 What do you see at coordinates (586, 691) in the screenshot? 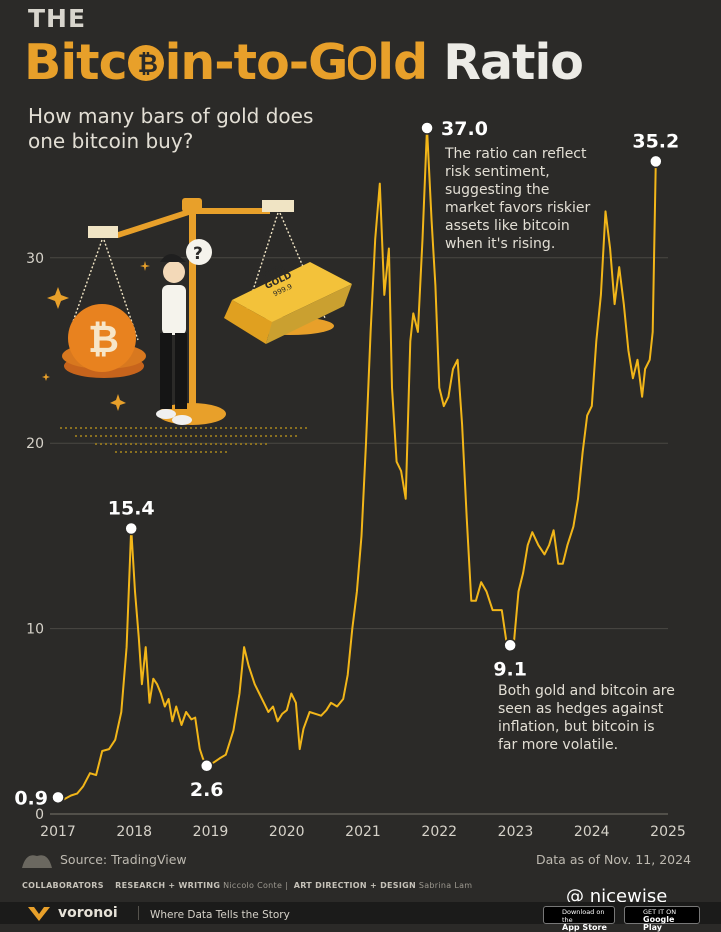
I see `note-bottom-line: Both gold and bitcoin are` at bounding box center [586, 691].